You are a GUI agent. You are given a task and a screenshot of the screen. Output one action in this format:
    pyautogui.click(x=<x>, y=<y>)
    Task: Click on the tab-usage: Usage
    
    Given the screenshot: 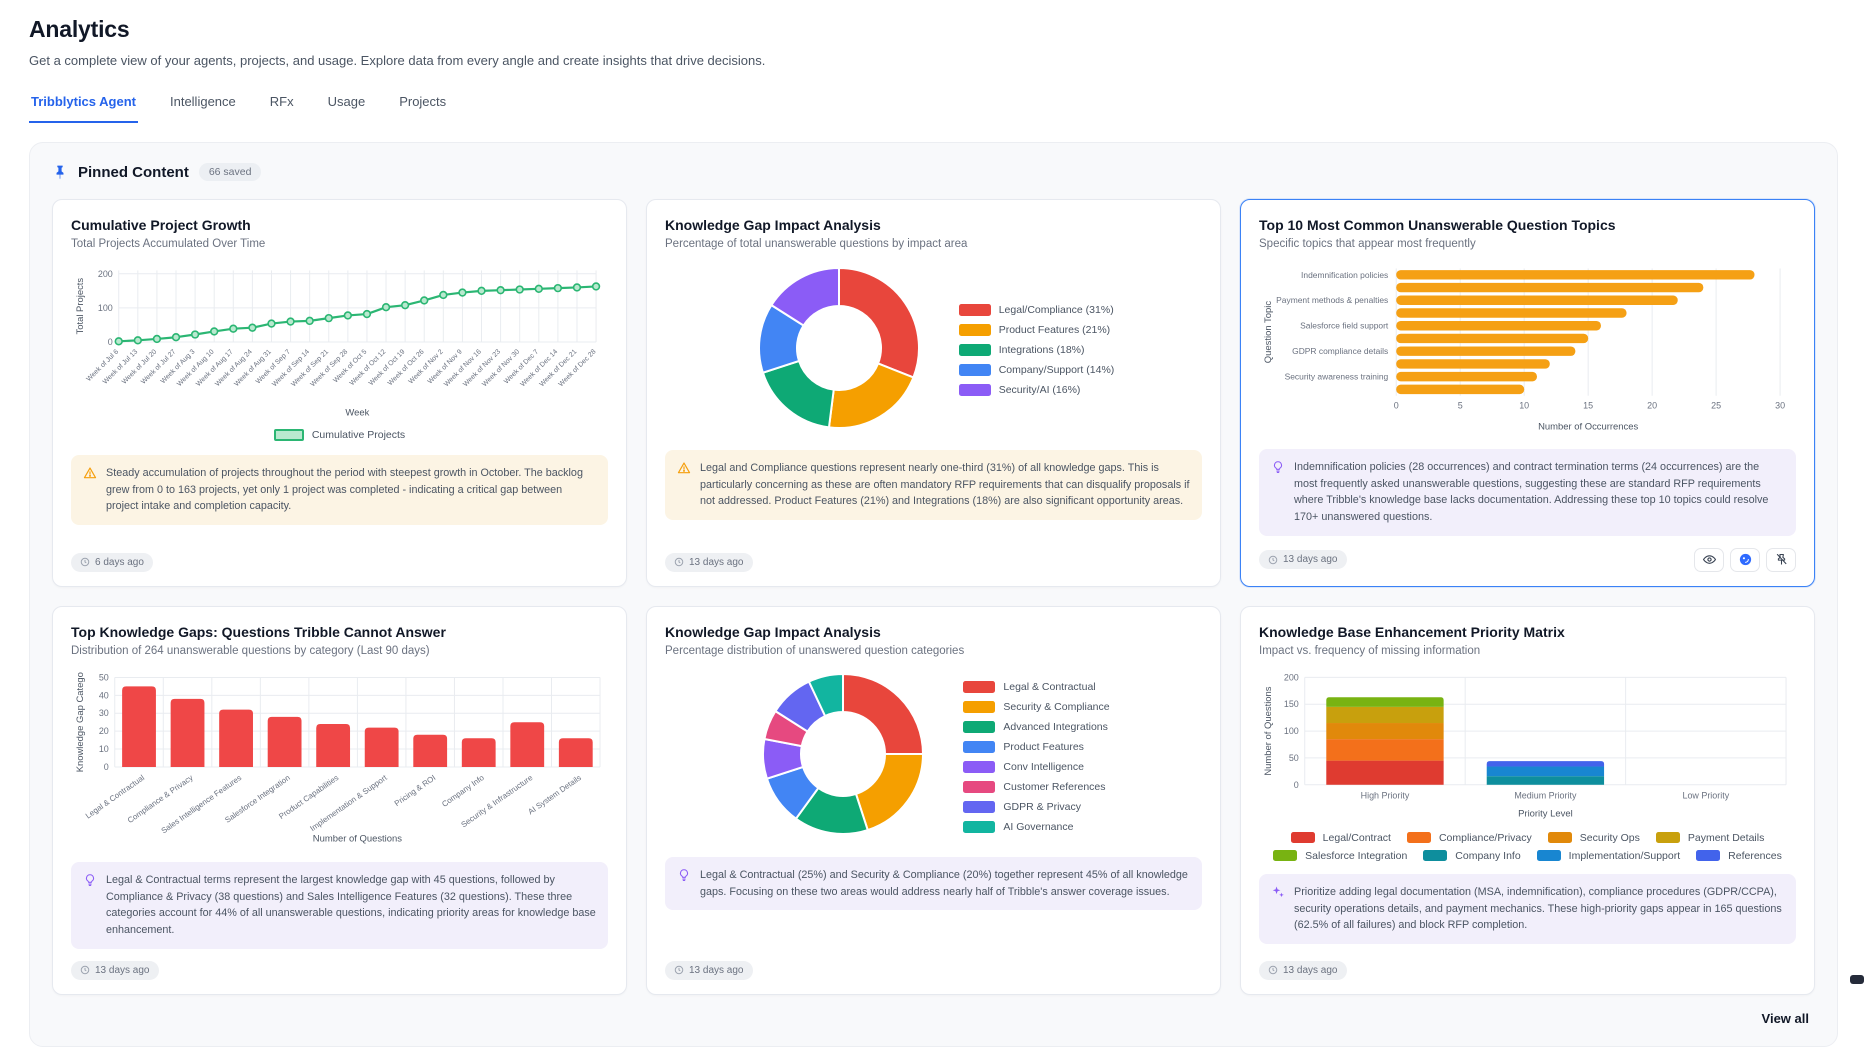 What is the action you would take?
    pyautogui.click(x=347, y=105)
    